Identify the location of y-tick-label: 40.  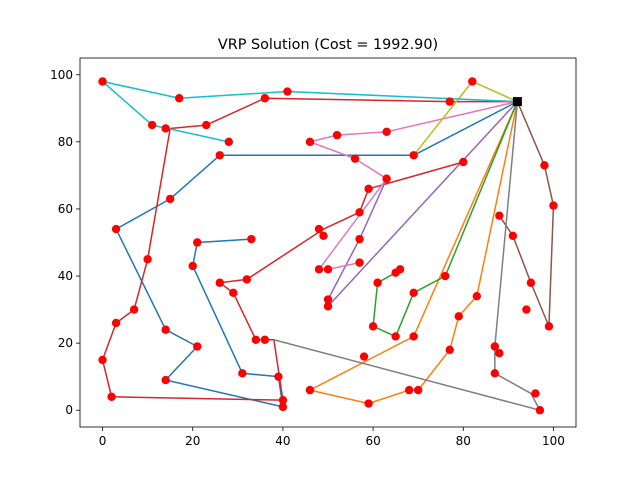
(65, 276).